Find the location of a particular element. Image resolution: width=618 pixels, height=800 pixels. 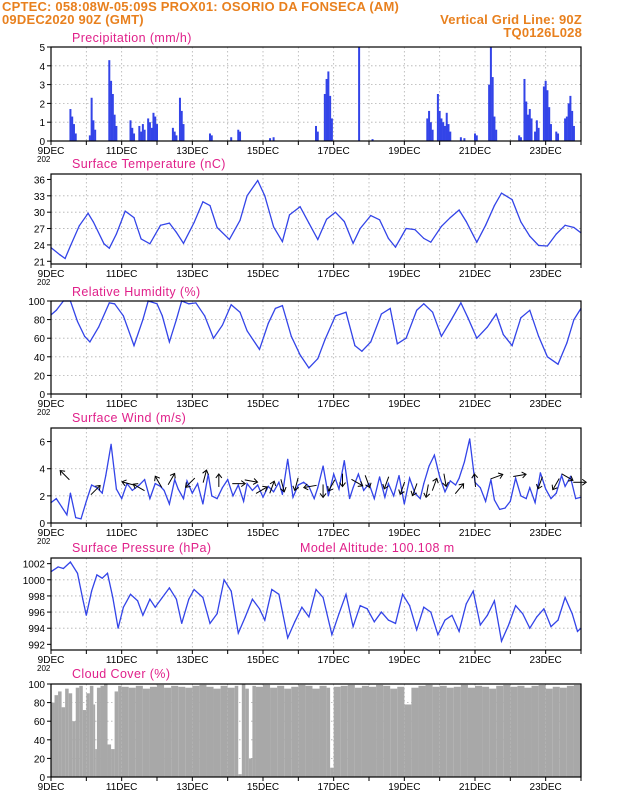

panel-frame is located at coordinates (316, 730).